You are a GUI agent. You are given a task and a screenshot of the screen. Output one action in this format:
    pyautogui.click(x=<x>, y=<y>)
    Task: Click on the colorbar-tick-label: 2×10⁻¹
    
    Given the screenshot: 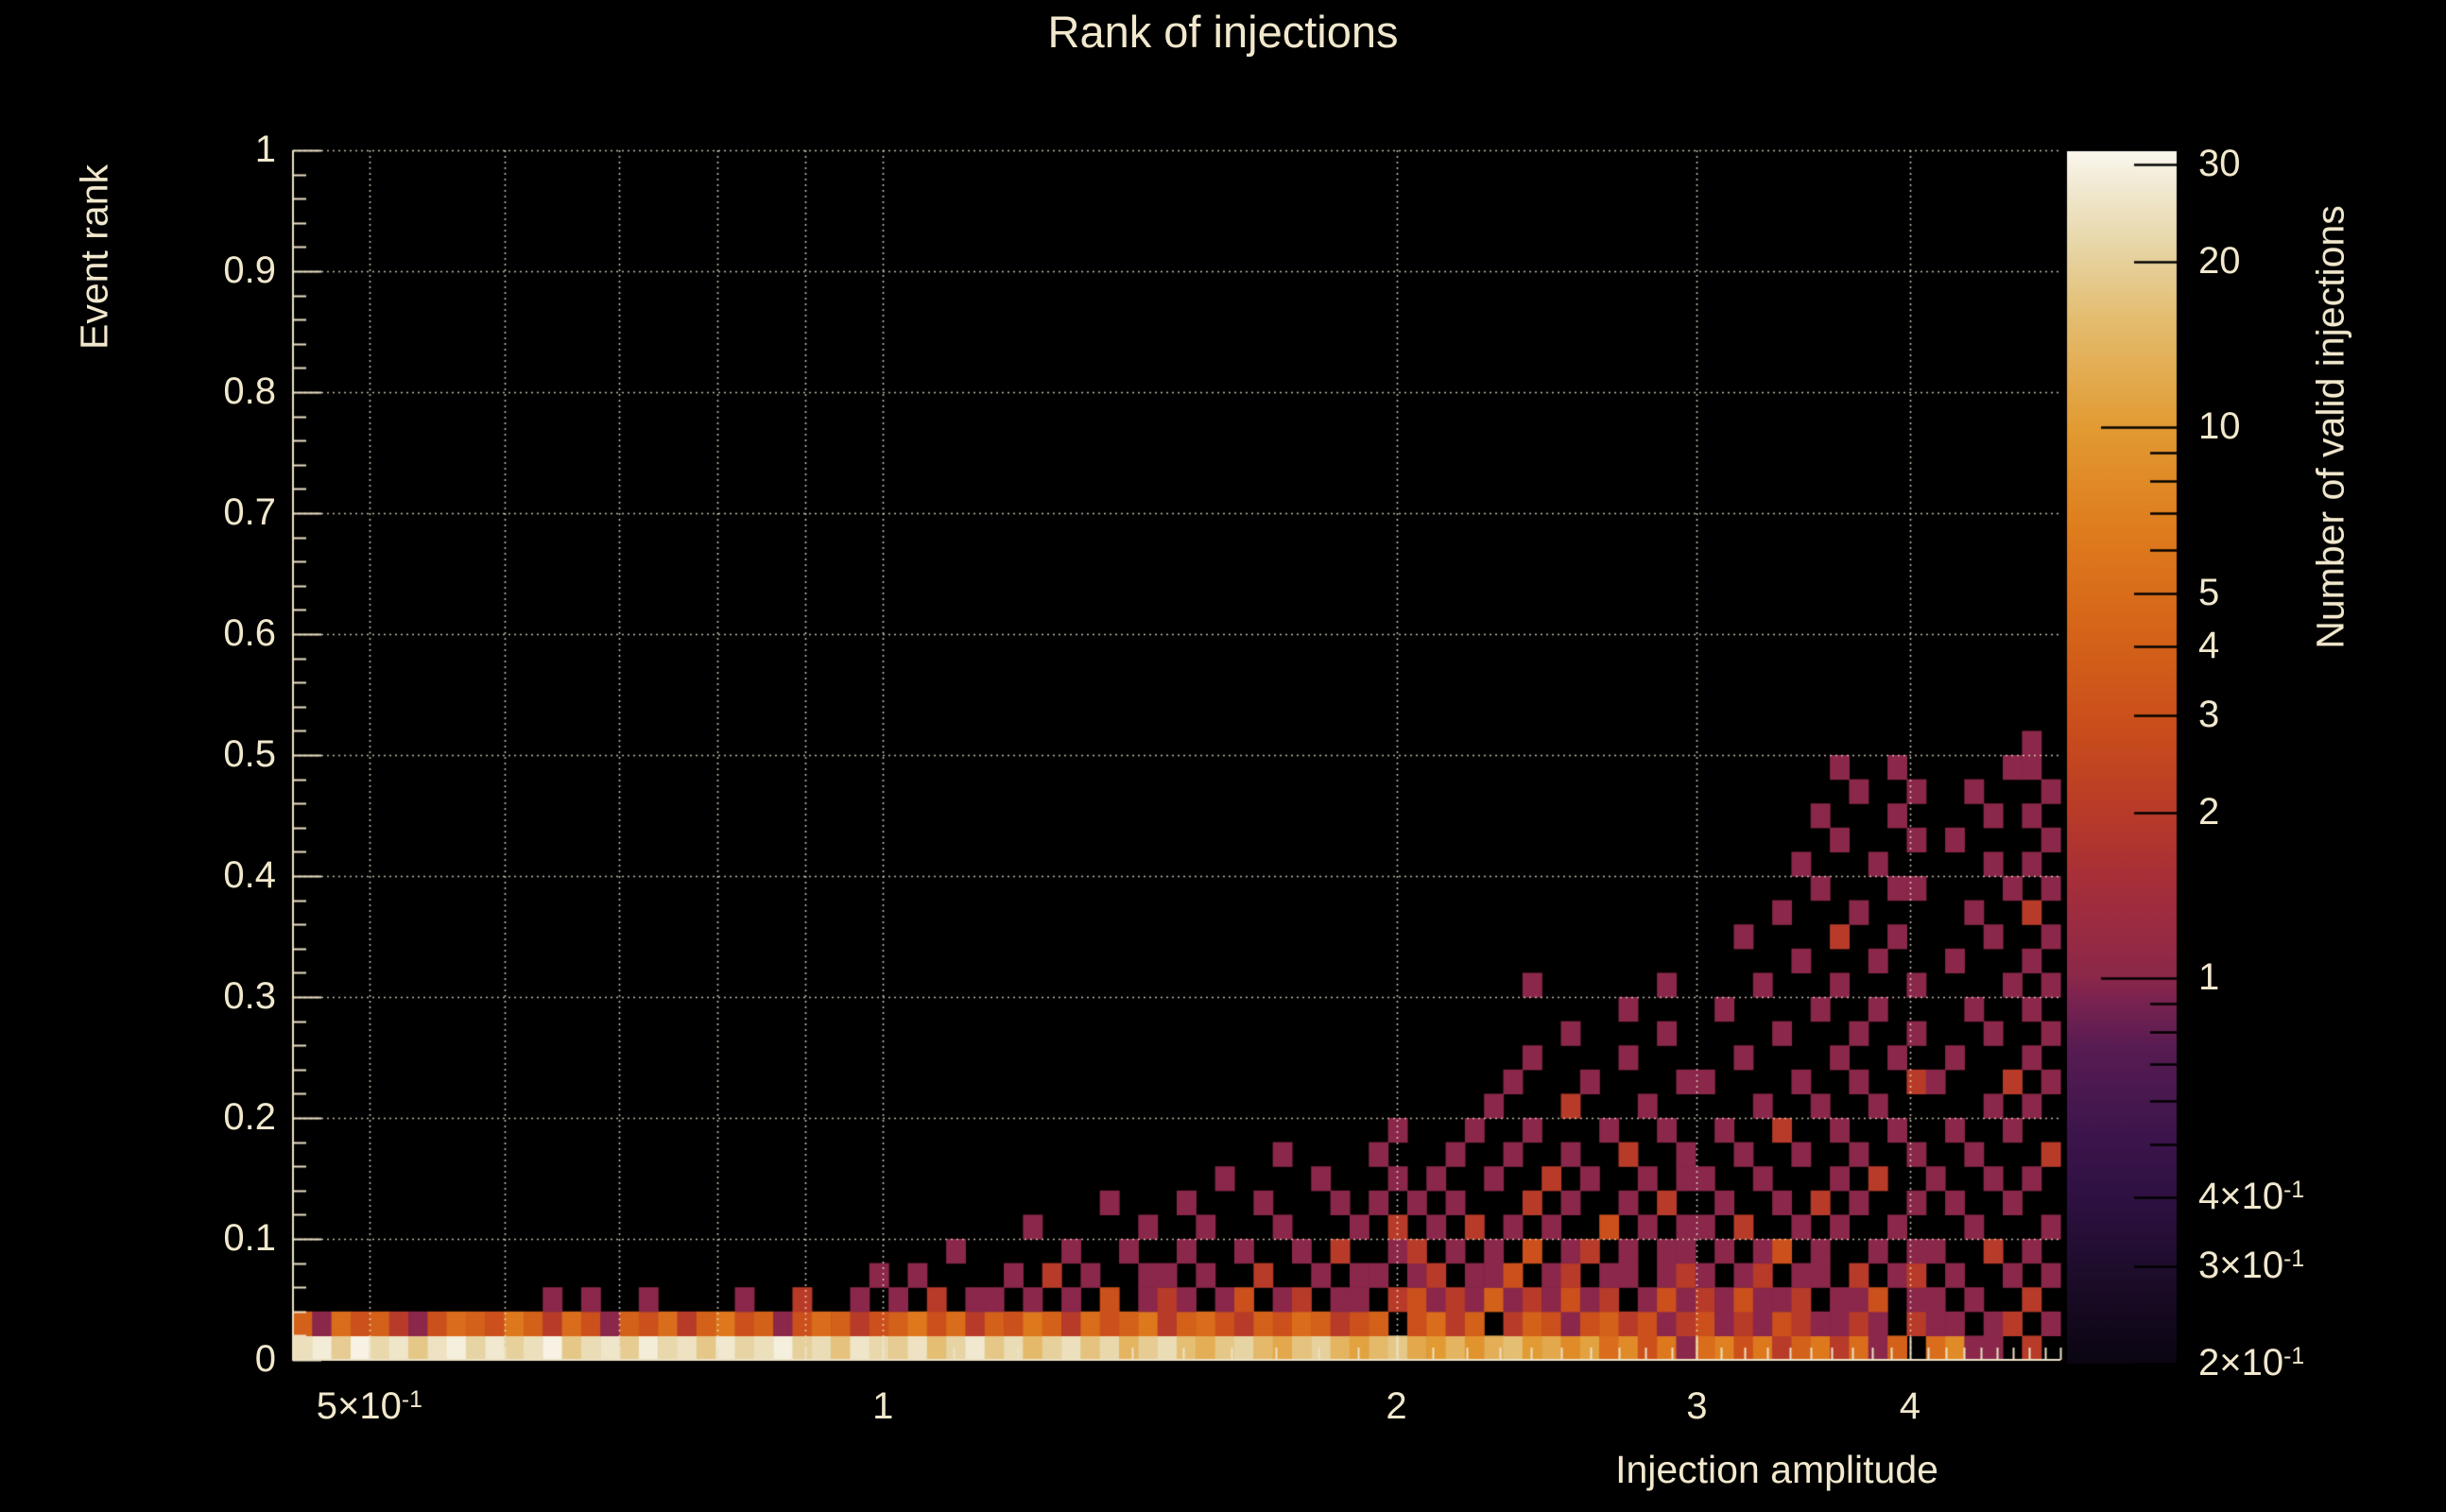 What is the action you would take?
    pyautogui.click(x=2252, y=1362)
    